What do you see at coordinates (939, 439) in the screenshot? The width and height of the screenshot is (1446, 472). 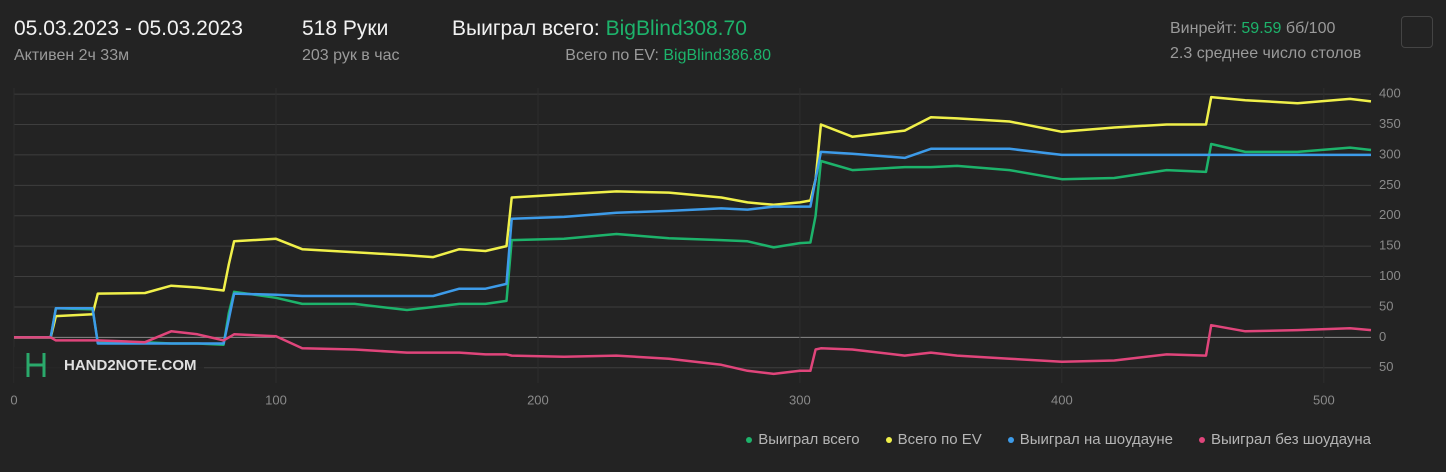 I see `legend-label: Всего по EV` at bounding box center [939, 439].